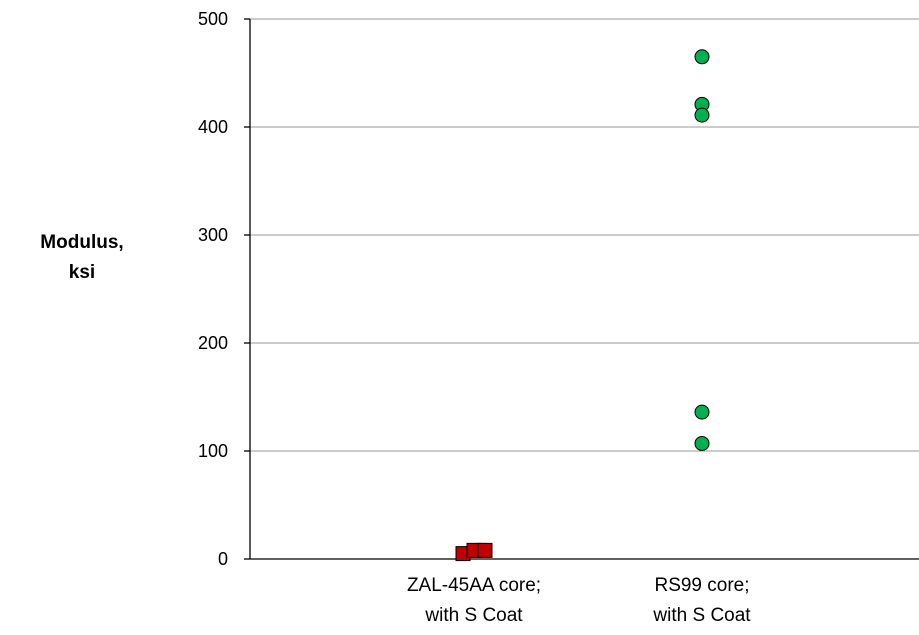  Describe the element at coordinates (81, 242) in the screenshot. I see `y-axis-label-line: Modulus,` at that location.